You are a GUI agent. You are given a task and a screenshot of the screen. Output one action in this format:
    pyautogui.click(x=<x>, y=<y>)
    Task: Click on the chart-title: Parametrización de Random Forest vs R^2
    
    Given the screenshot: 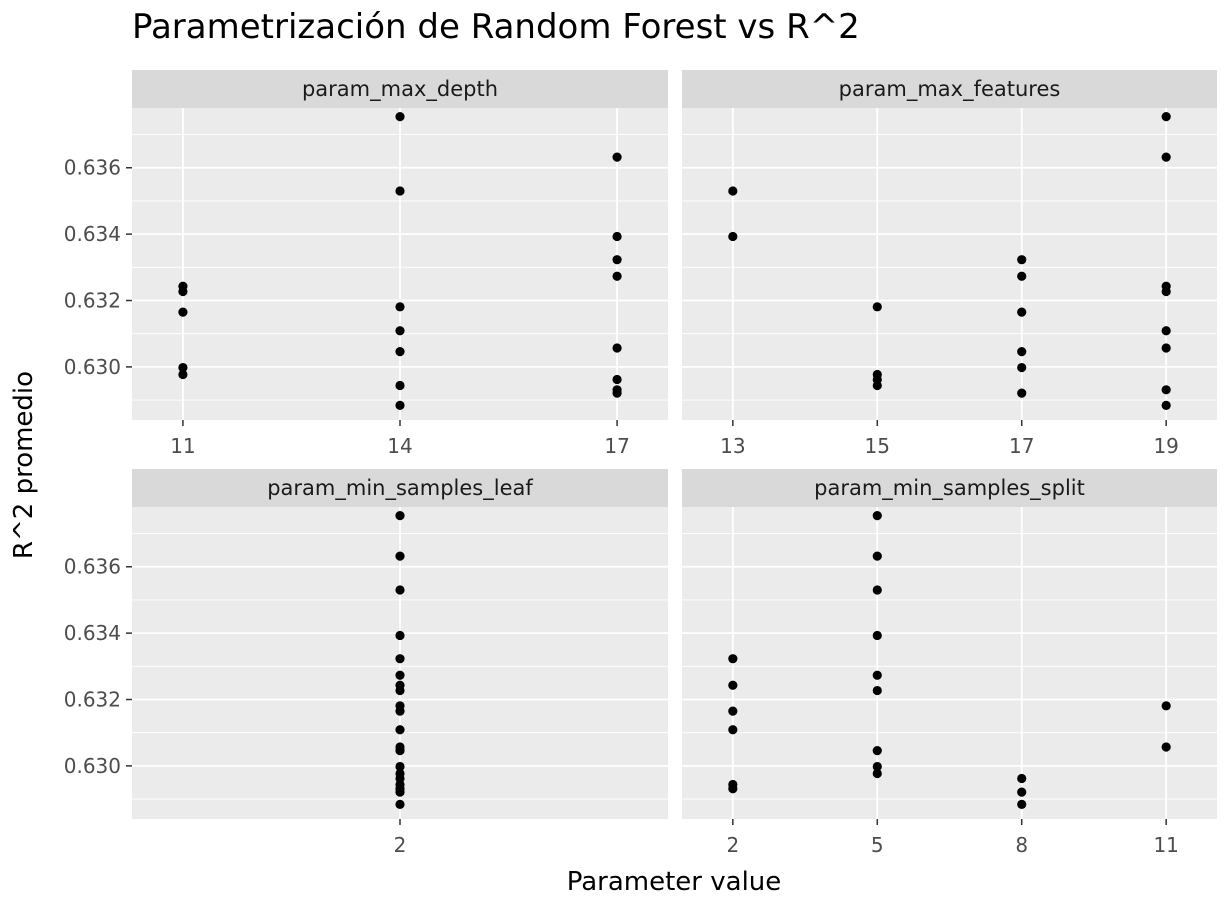 What is the action you would take?
    pyautogui.click(x=496, y=27)
    